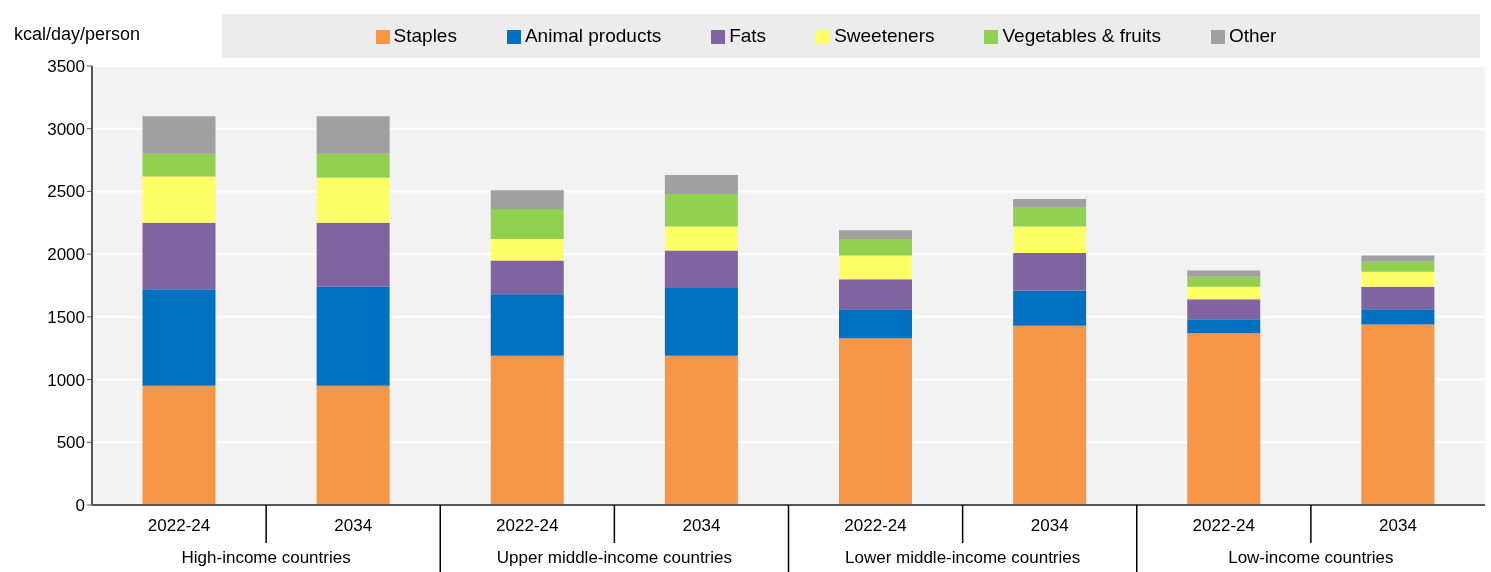  I want to click on legend-label: Other, so click(1252, 35).